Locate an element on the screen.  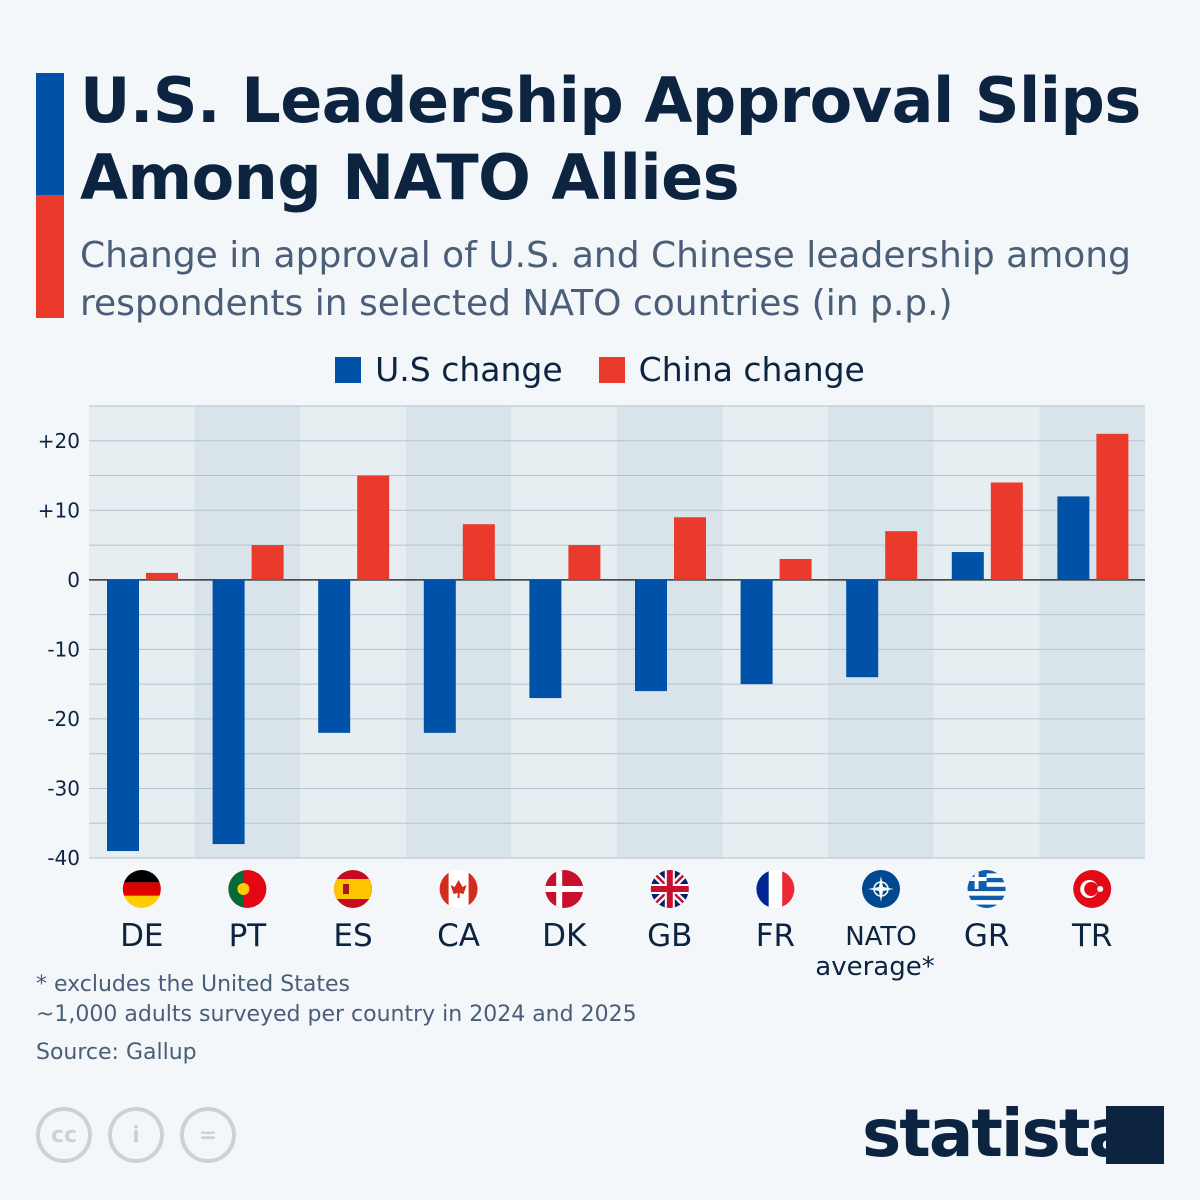
cc-icon: cc is located at coordinates (64, 1135).